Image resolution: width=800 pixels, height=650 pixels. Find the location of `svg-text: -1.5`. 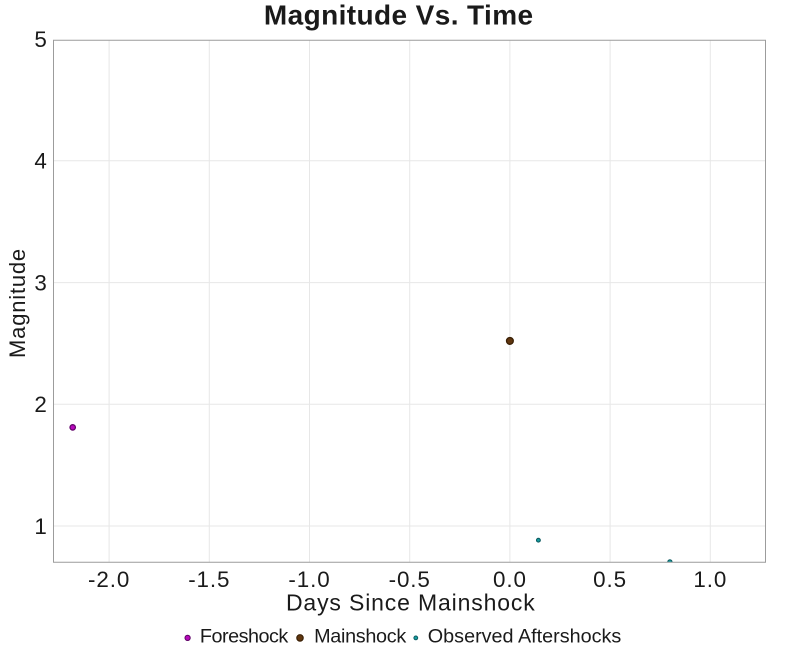

svg-text: -1.5 is located at coordinates (209, 579).